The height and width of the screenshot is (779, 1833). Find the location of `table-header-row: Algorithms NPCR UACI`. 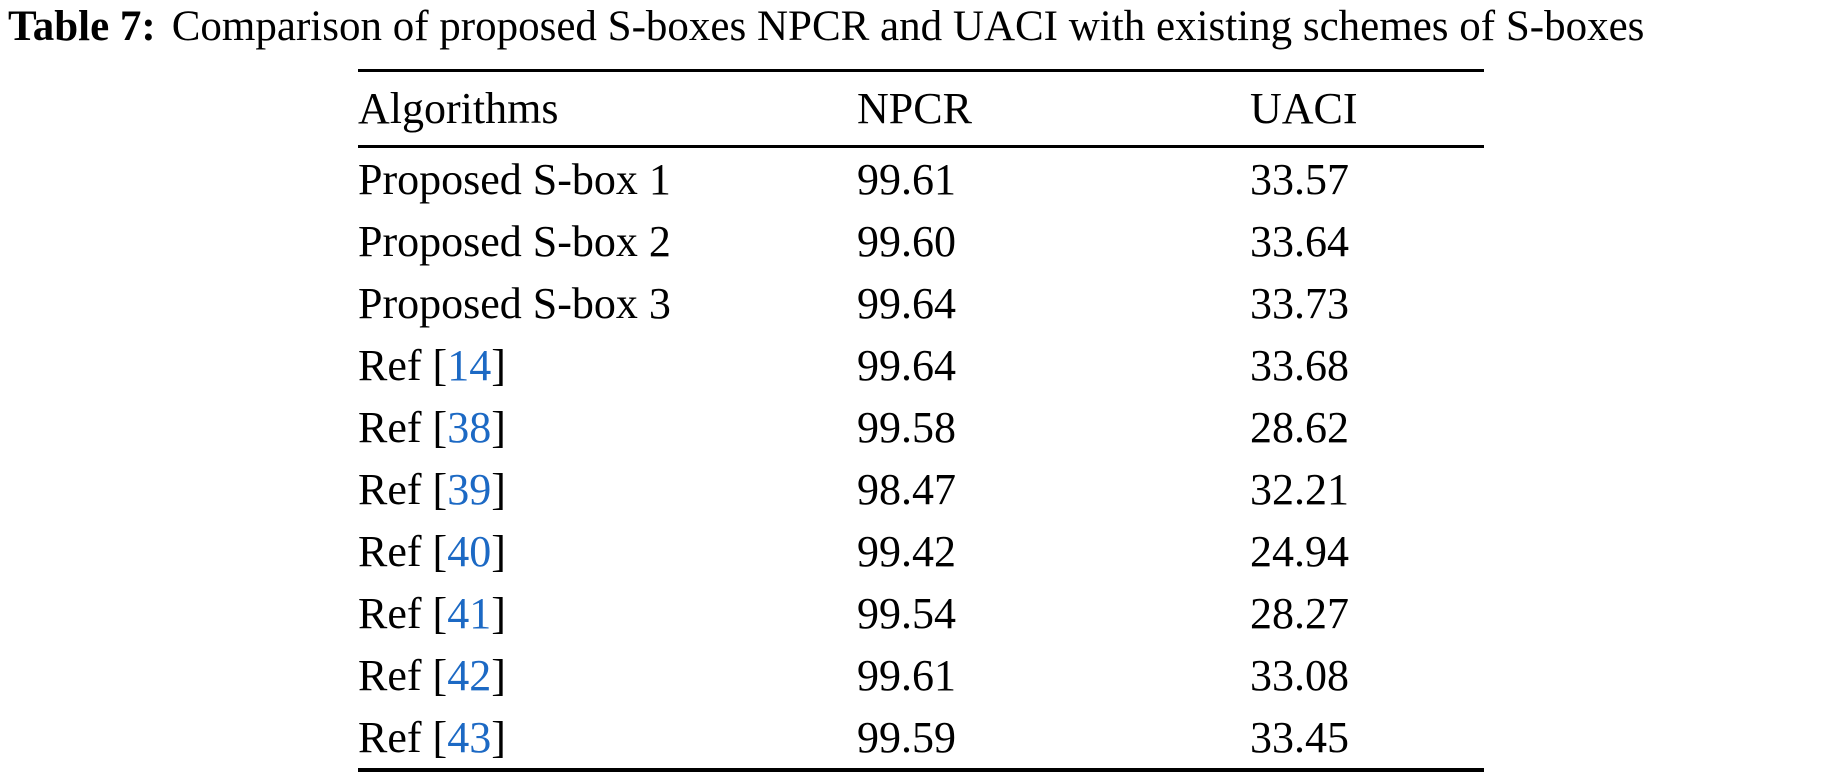

table-header-row: Algorithms NPCR UACI is located at coordinates (921, 110).